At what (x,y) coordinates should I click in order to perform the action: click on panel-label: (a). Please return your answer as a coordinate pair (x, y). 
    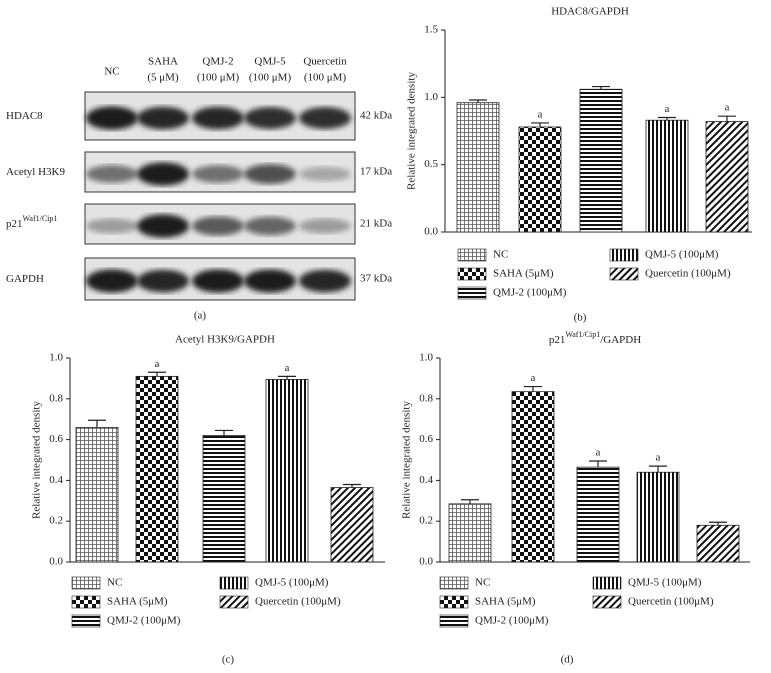
    Looking at the image, I should click on (200, 316).